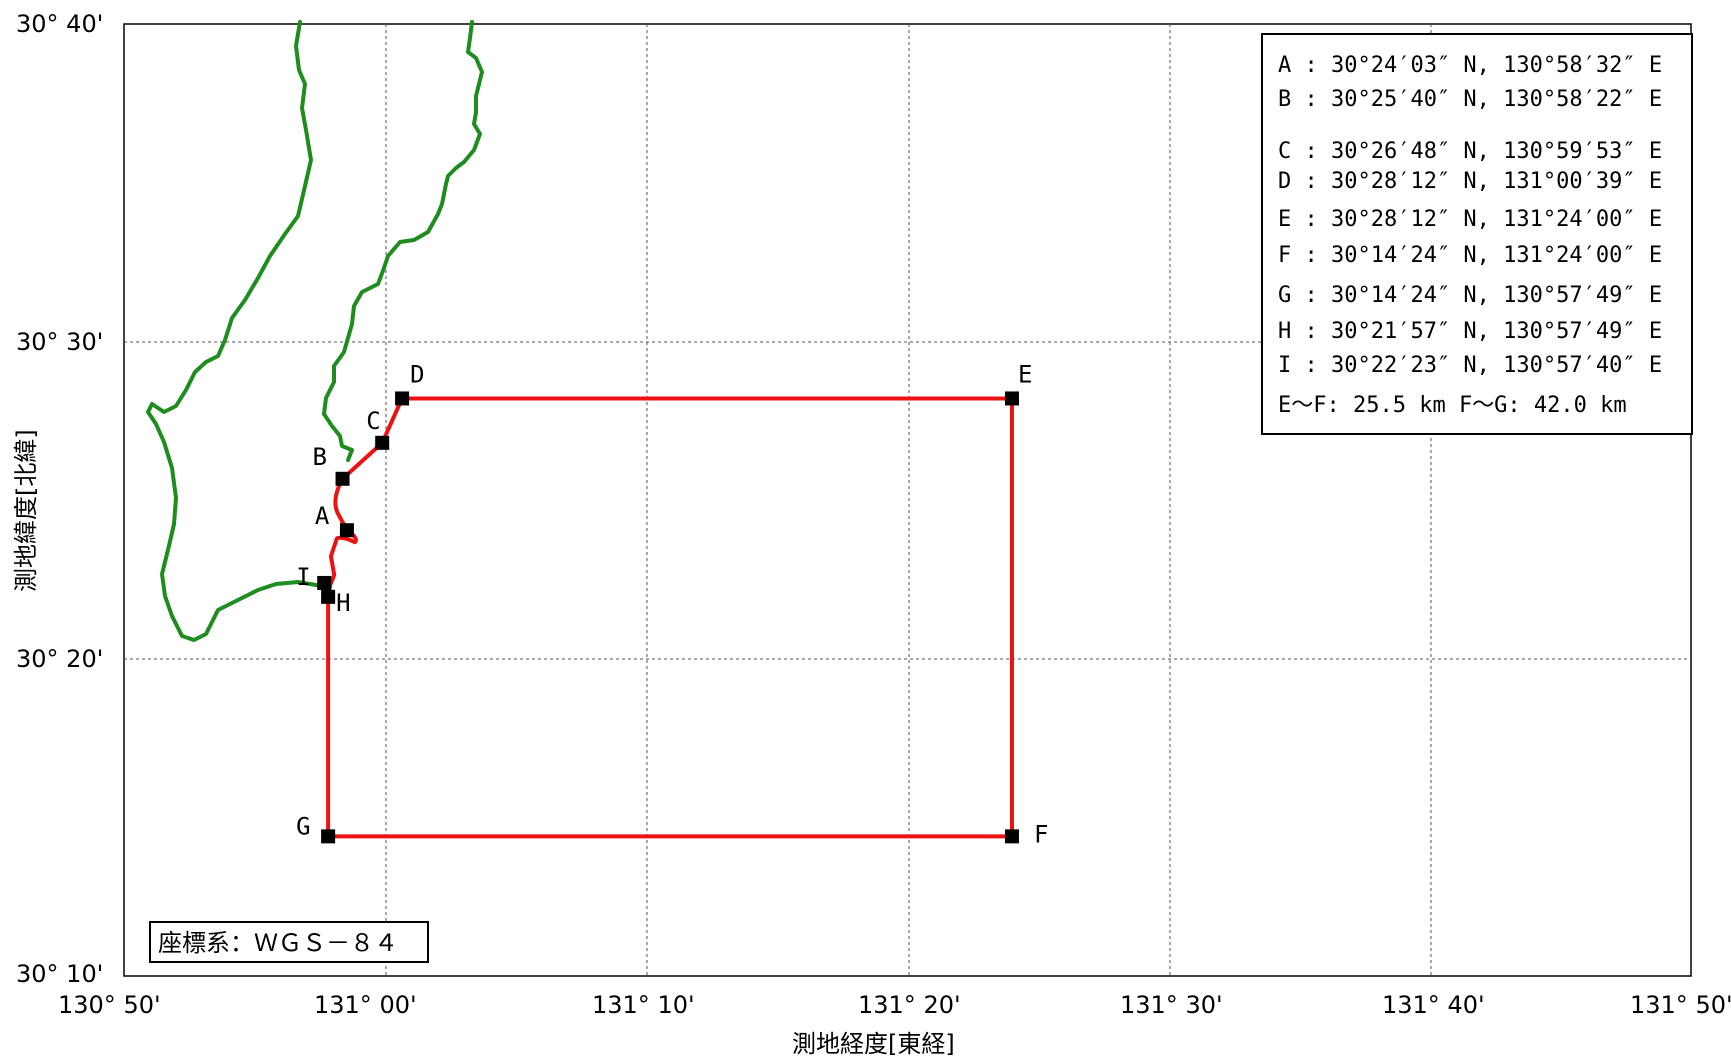 Image resolution: width=1731 pixels, height=1061 pixels. I want to click on x-tick-label: 131° 40', so click(1433, 1005).